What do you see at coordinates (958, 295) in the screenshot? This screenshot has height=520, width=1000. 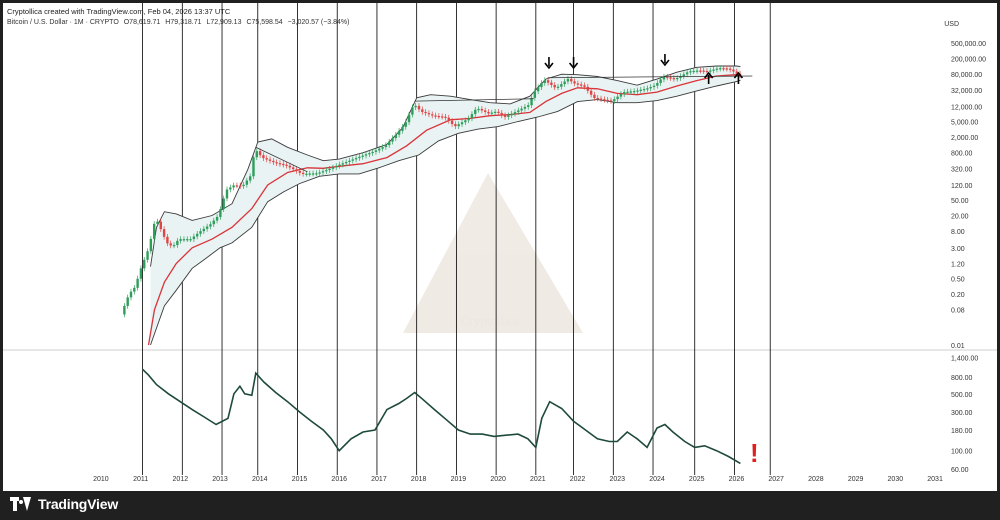 I see `y-tick-label: 0.20` at bounding box center [958, 295].